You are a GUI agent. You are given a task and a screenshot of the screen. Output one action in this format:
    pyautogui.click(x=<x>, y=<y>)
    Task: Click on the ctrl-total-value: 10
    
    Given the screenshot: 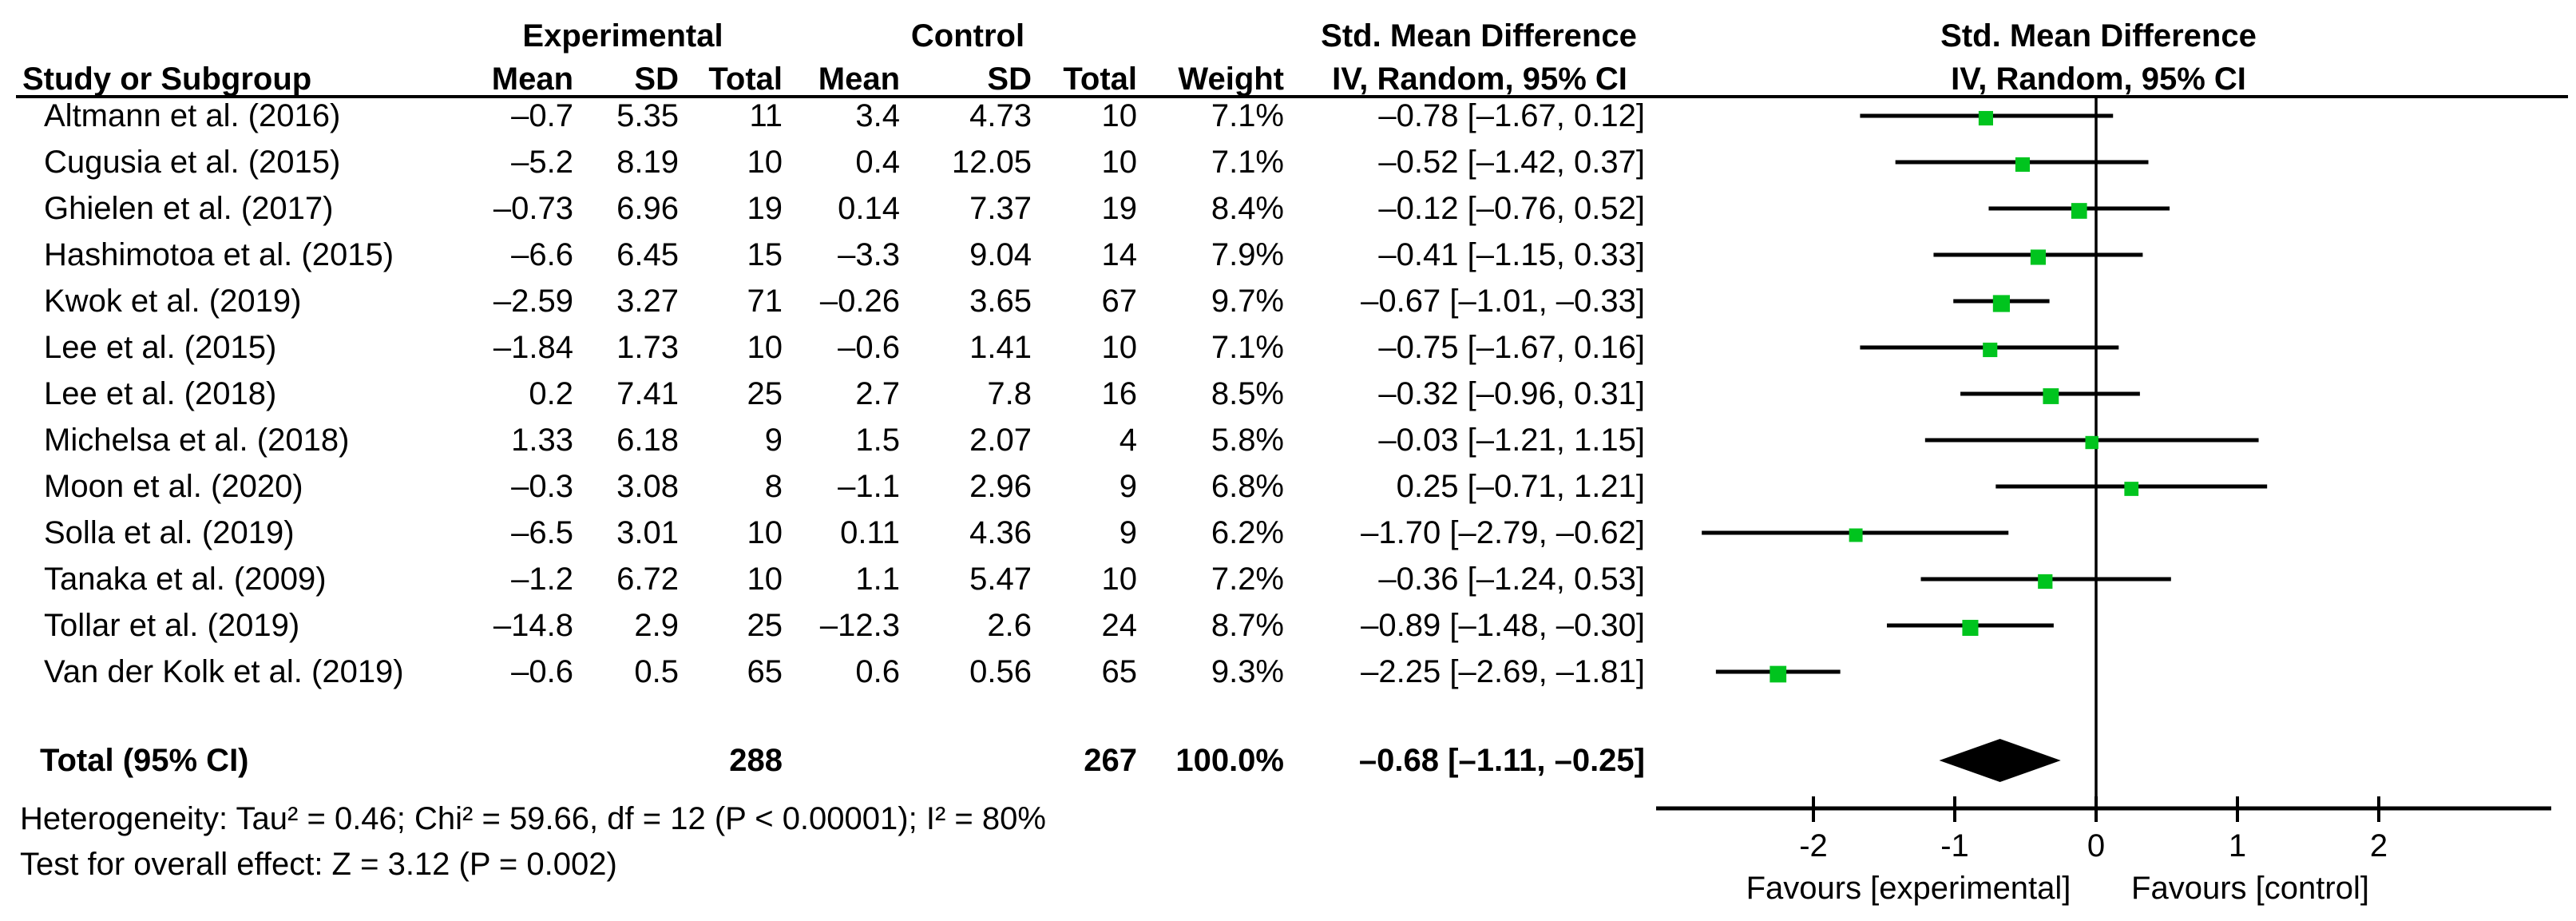 What is the action you would take?
    pyautogui.click(x=1119, y=115)
    